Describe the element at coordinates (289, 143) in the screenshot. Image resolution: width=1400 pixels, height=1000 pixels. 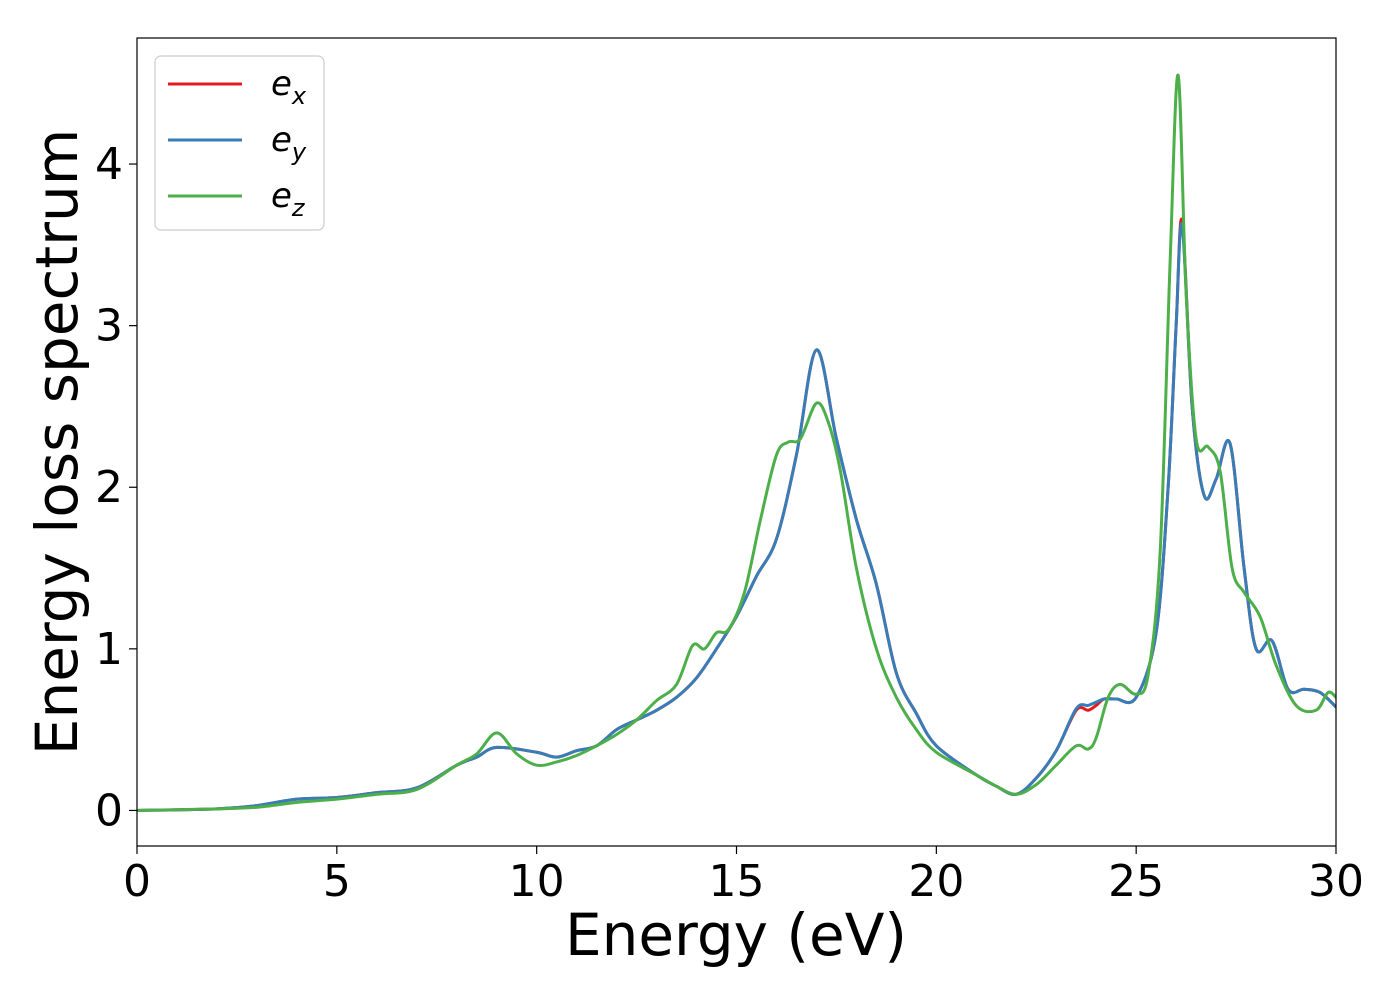
I see `legend-label-y: ey` at that location.